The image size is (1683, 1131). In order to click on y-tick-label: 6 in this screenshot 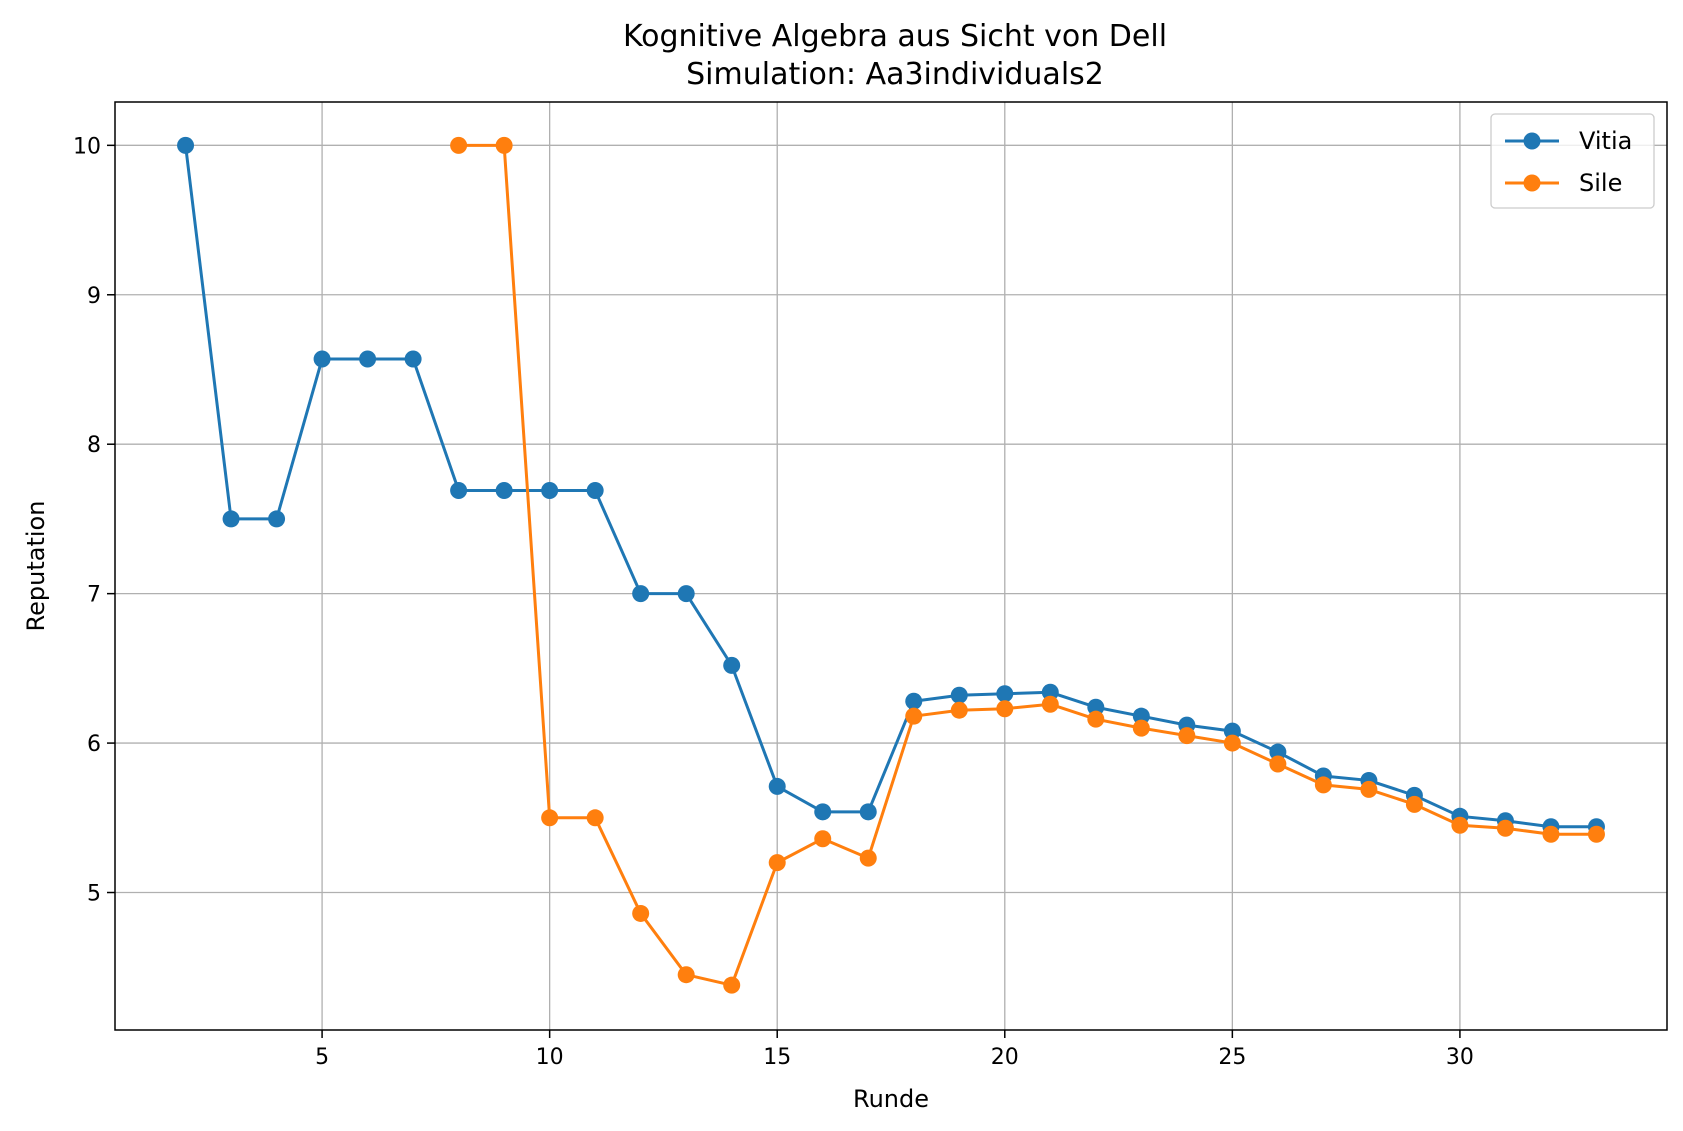, I will do `click(94, 744)`.